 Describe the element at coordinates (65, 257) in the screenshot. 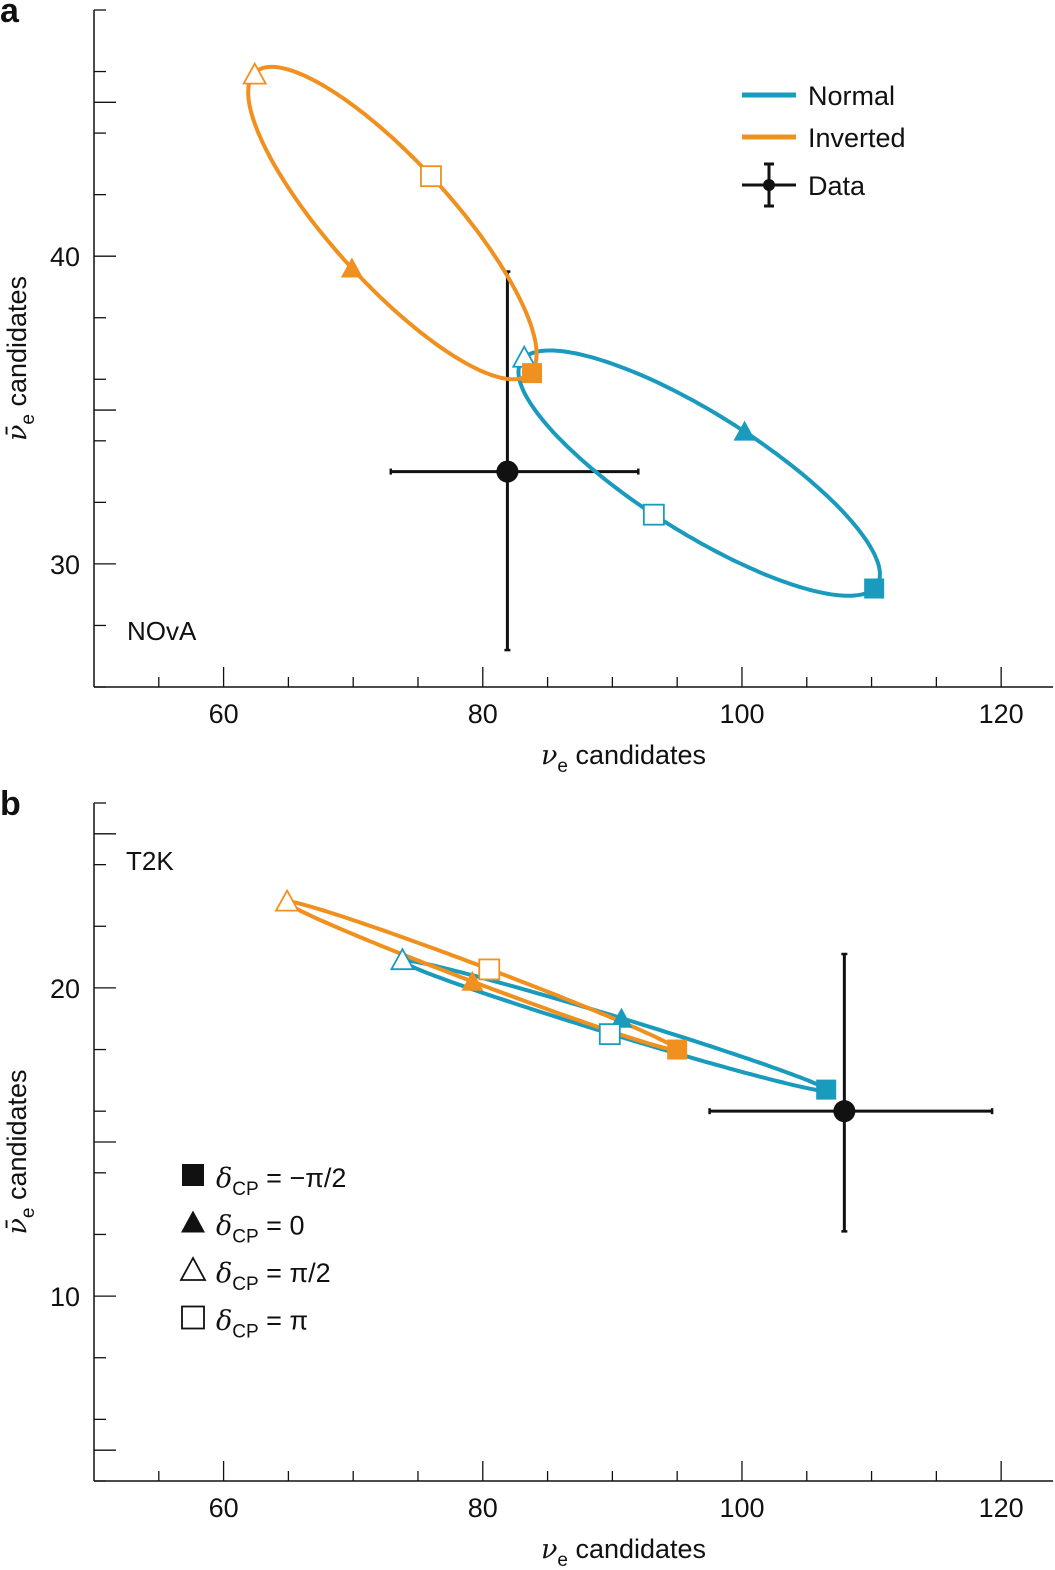

I see `y-tick-label: 40` at that location.